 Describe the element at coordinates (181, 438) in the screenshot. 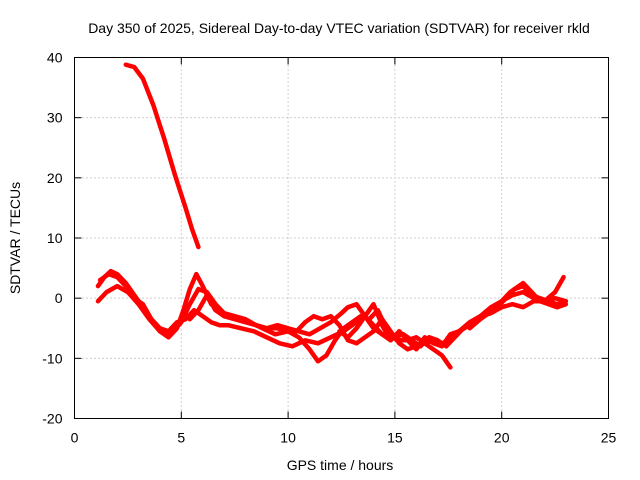

I see `x-tick-label: 5` at that location.